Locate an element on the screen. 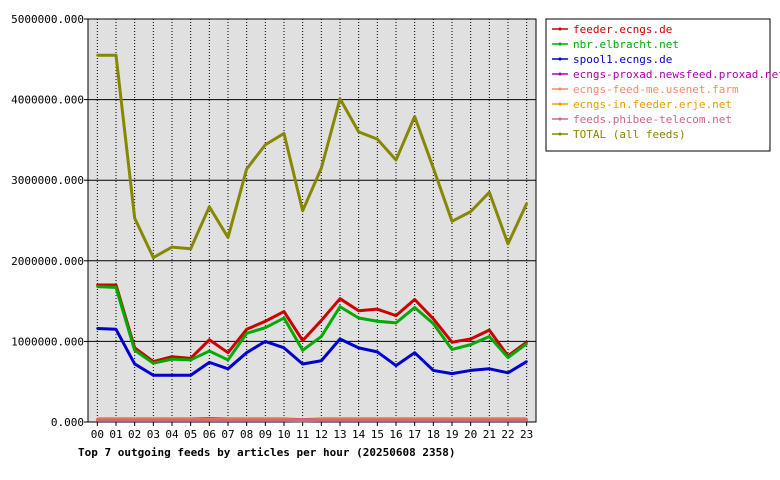  x-tick-label: 11 is located at coordinates (302, 434).